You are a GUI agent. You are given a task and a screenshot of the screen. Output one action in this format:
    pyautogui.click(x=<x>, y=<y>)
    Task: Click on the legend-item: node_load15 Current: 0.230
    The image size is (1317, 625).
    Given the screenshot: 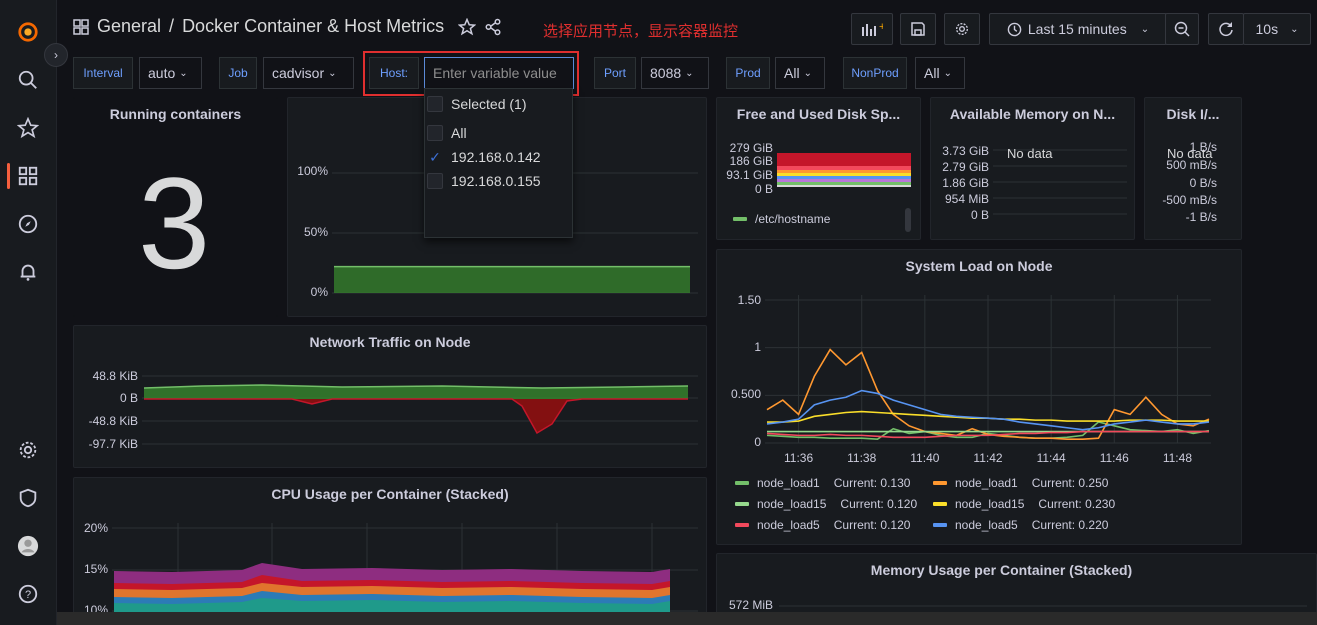 What is the action you would take?
    pyautogui.click(x=1024, y=504)
    